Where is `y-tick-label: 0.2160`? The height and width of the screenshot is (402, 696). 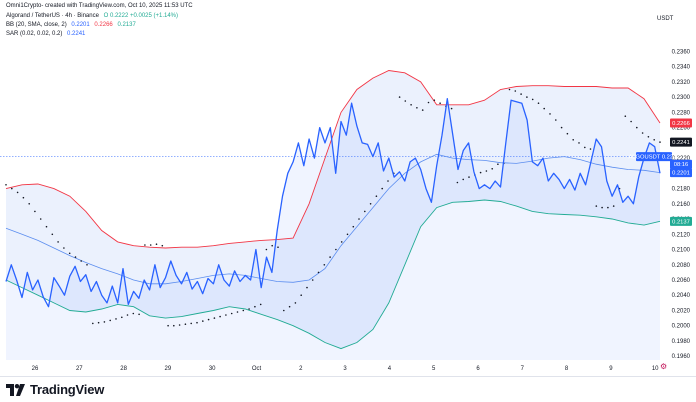
y-tick-label: 0.2160 is located at coordinates (681, 205).